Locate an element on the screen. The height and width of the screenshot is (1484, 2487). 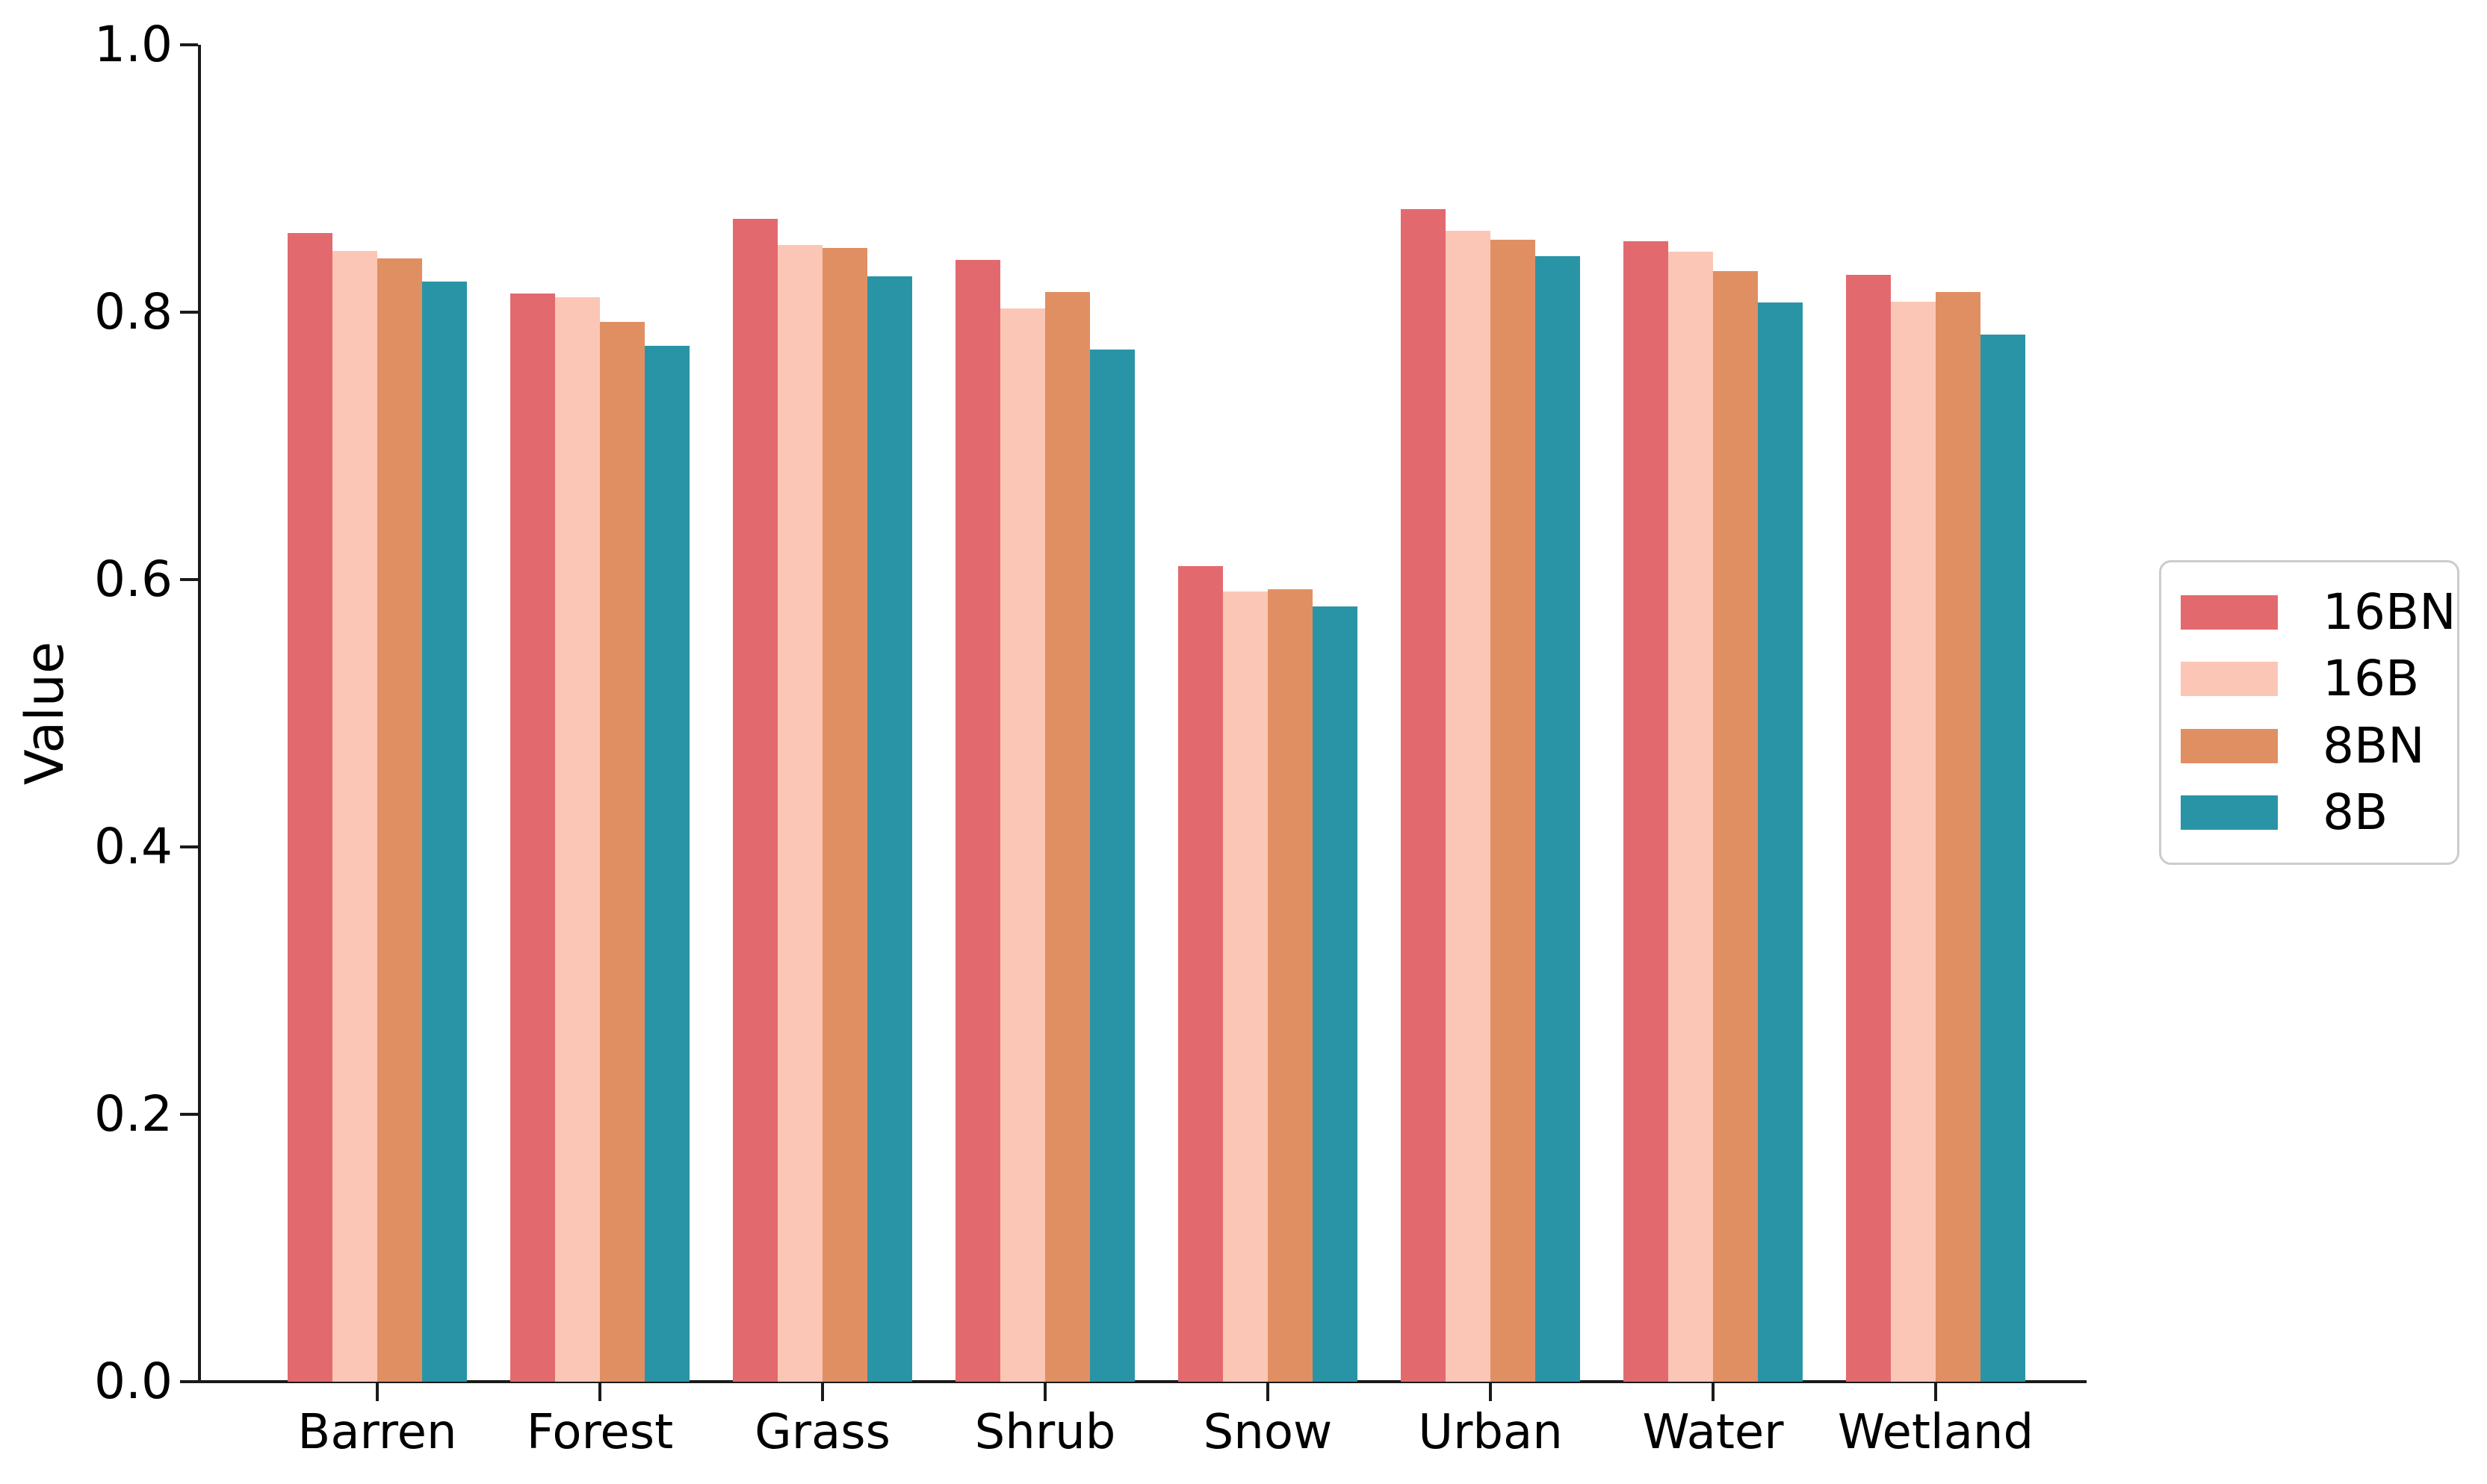
bar-8b-shrub is located at coordinates (1112, 866).